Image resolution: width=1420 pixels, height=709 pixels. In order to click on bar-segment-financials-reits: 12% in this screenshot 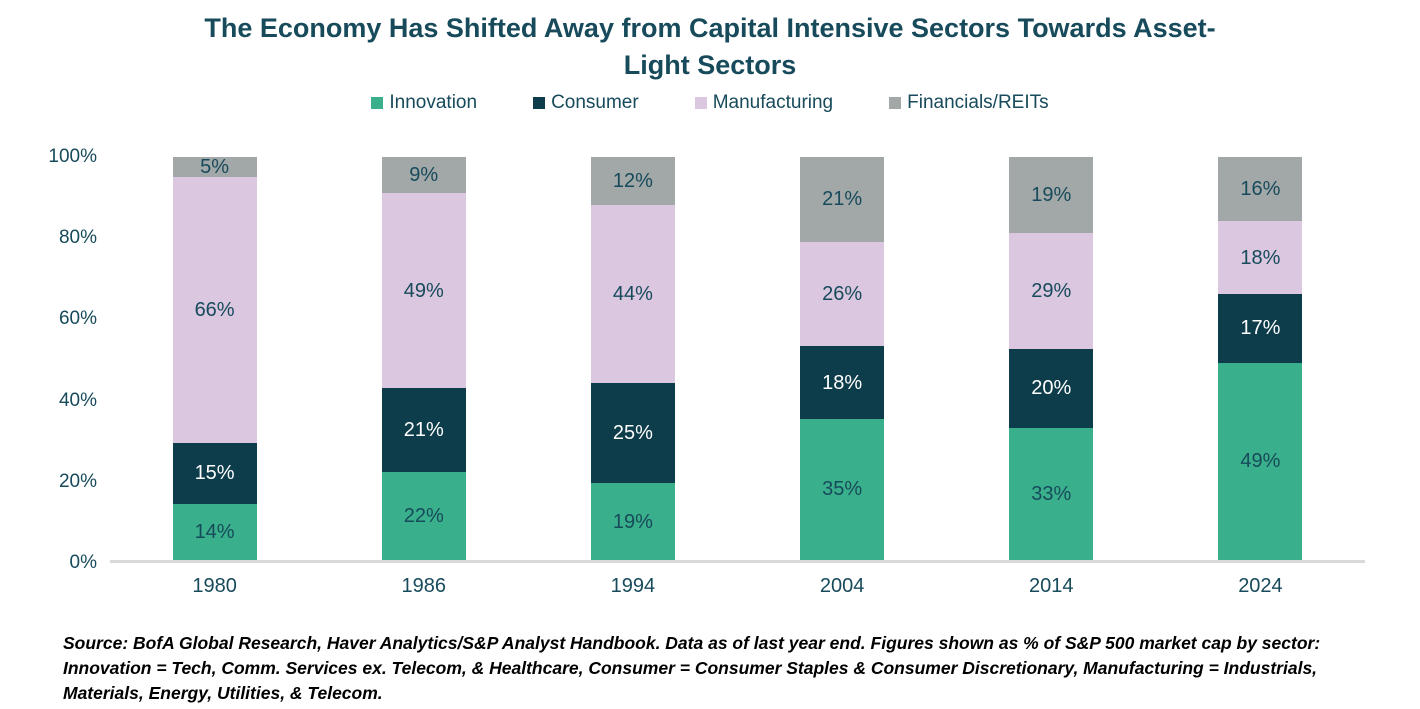, I will do `click(632, 181)`.